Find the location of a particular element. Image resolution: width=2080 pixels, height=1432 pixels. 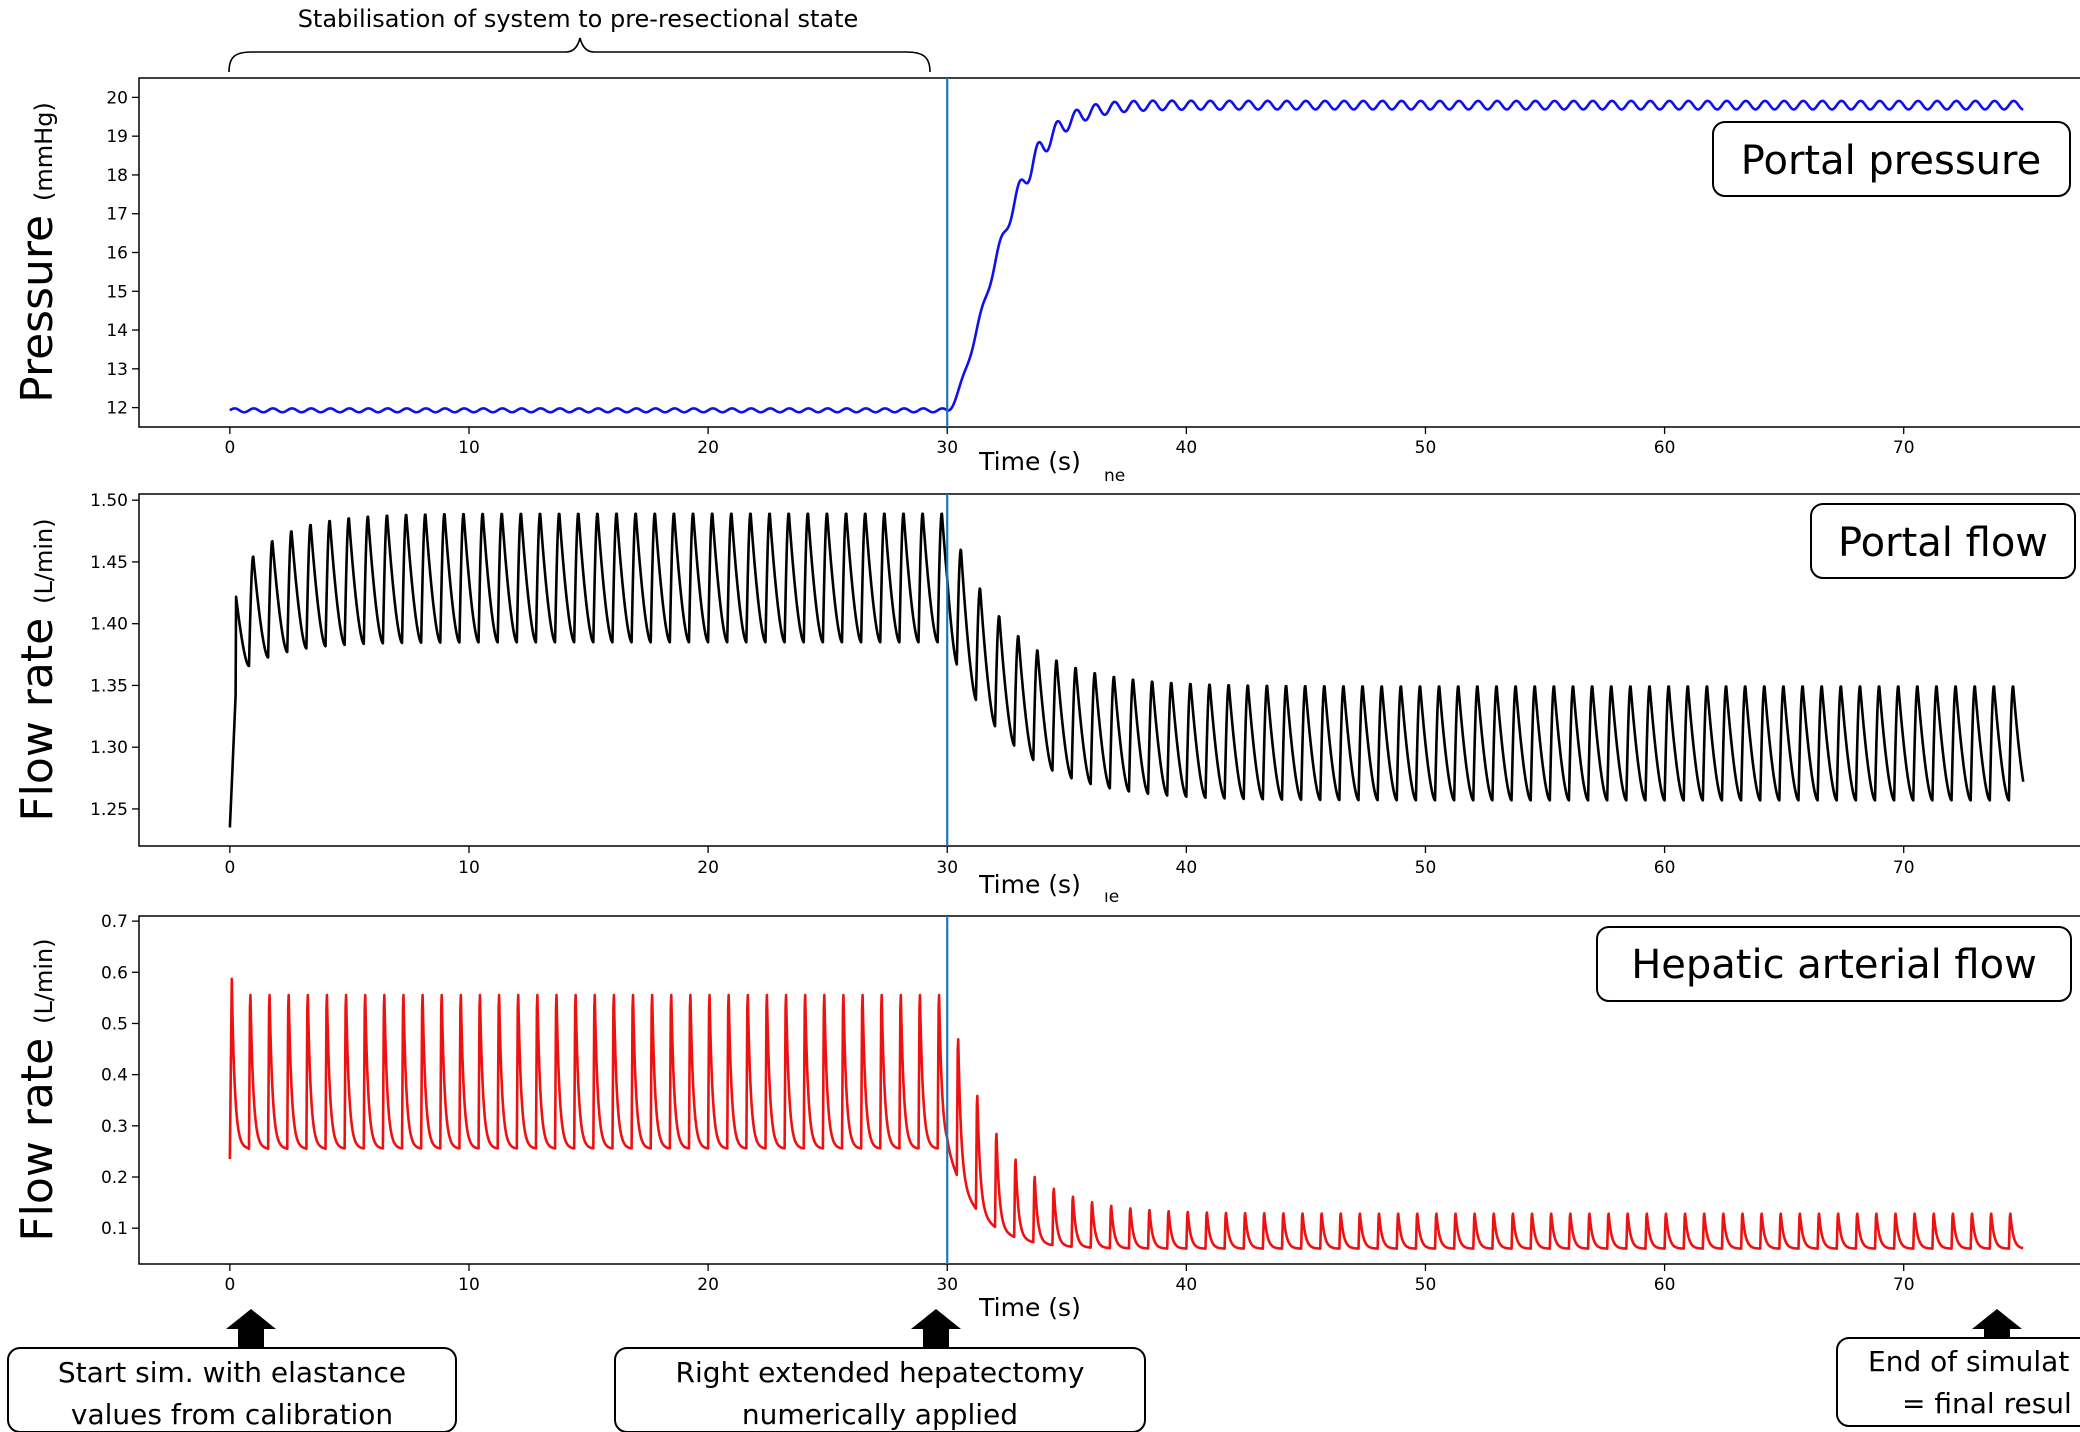

y-tick-label: 1.35 is located at coordinates (109, 686).